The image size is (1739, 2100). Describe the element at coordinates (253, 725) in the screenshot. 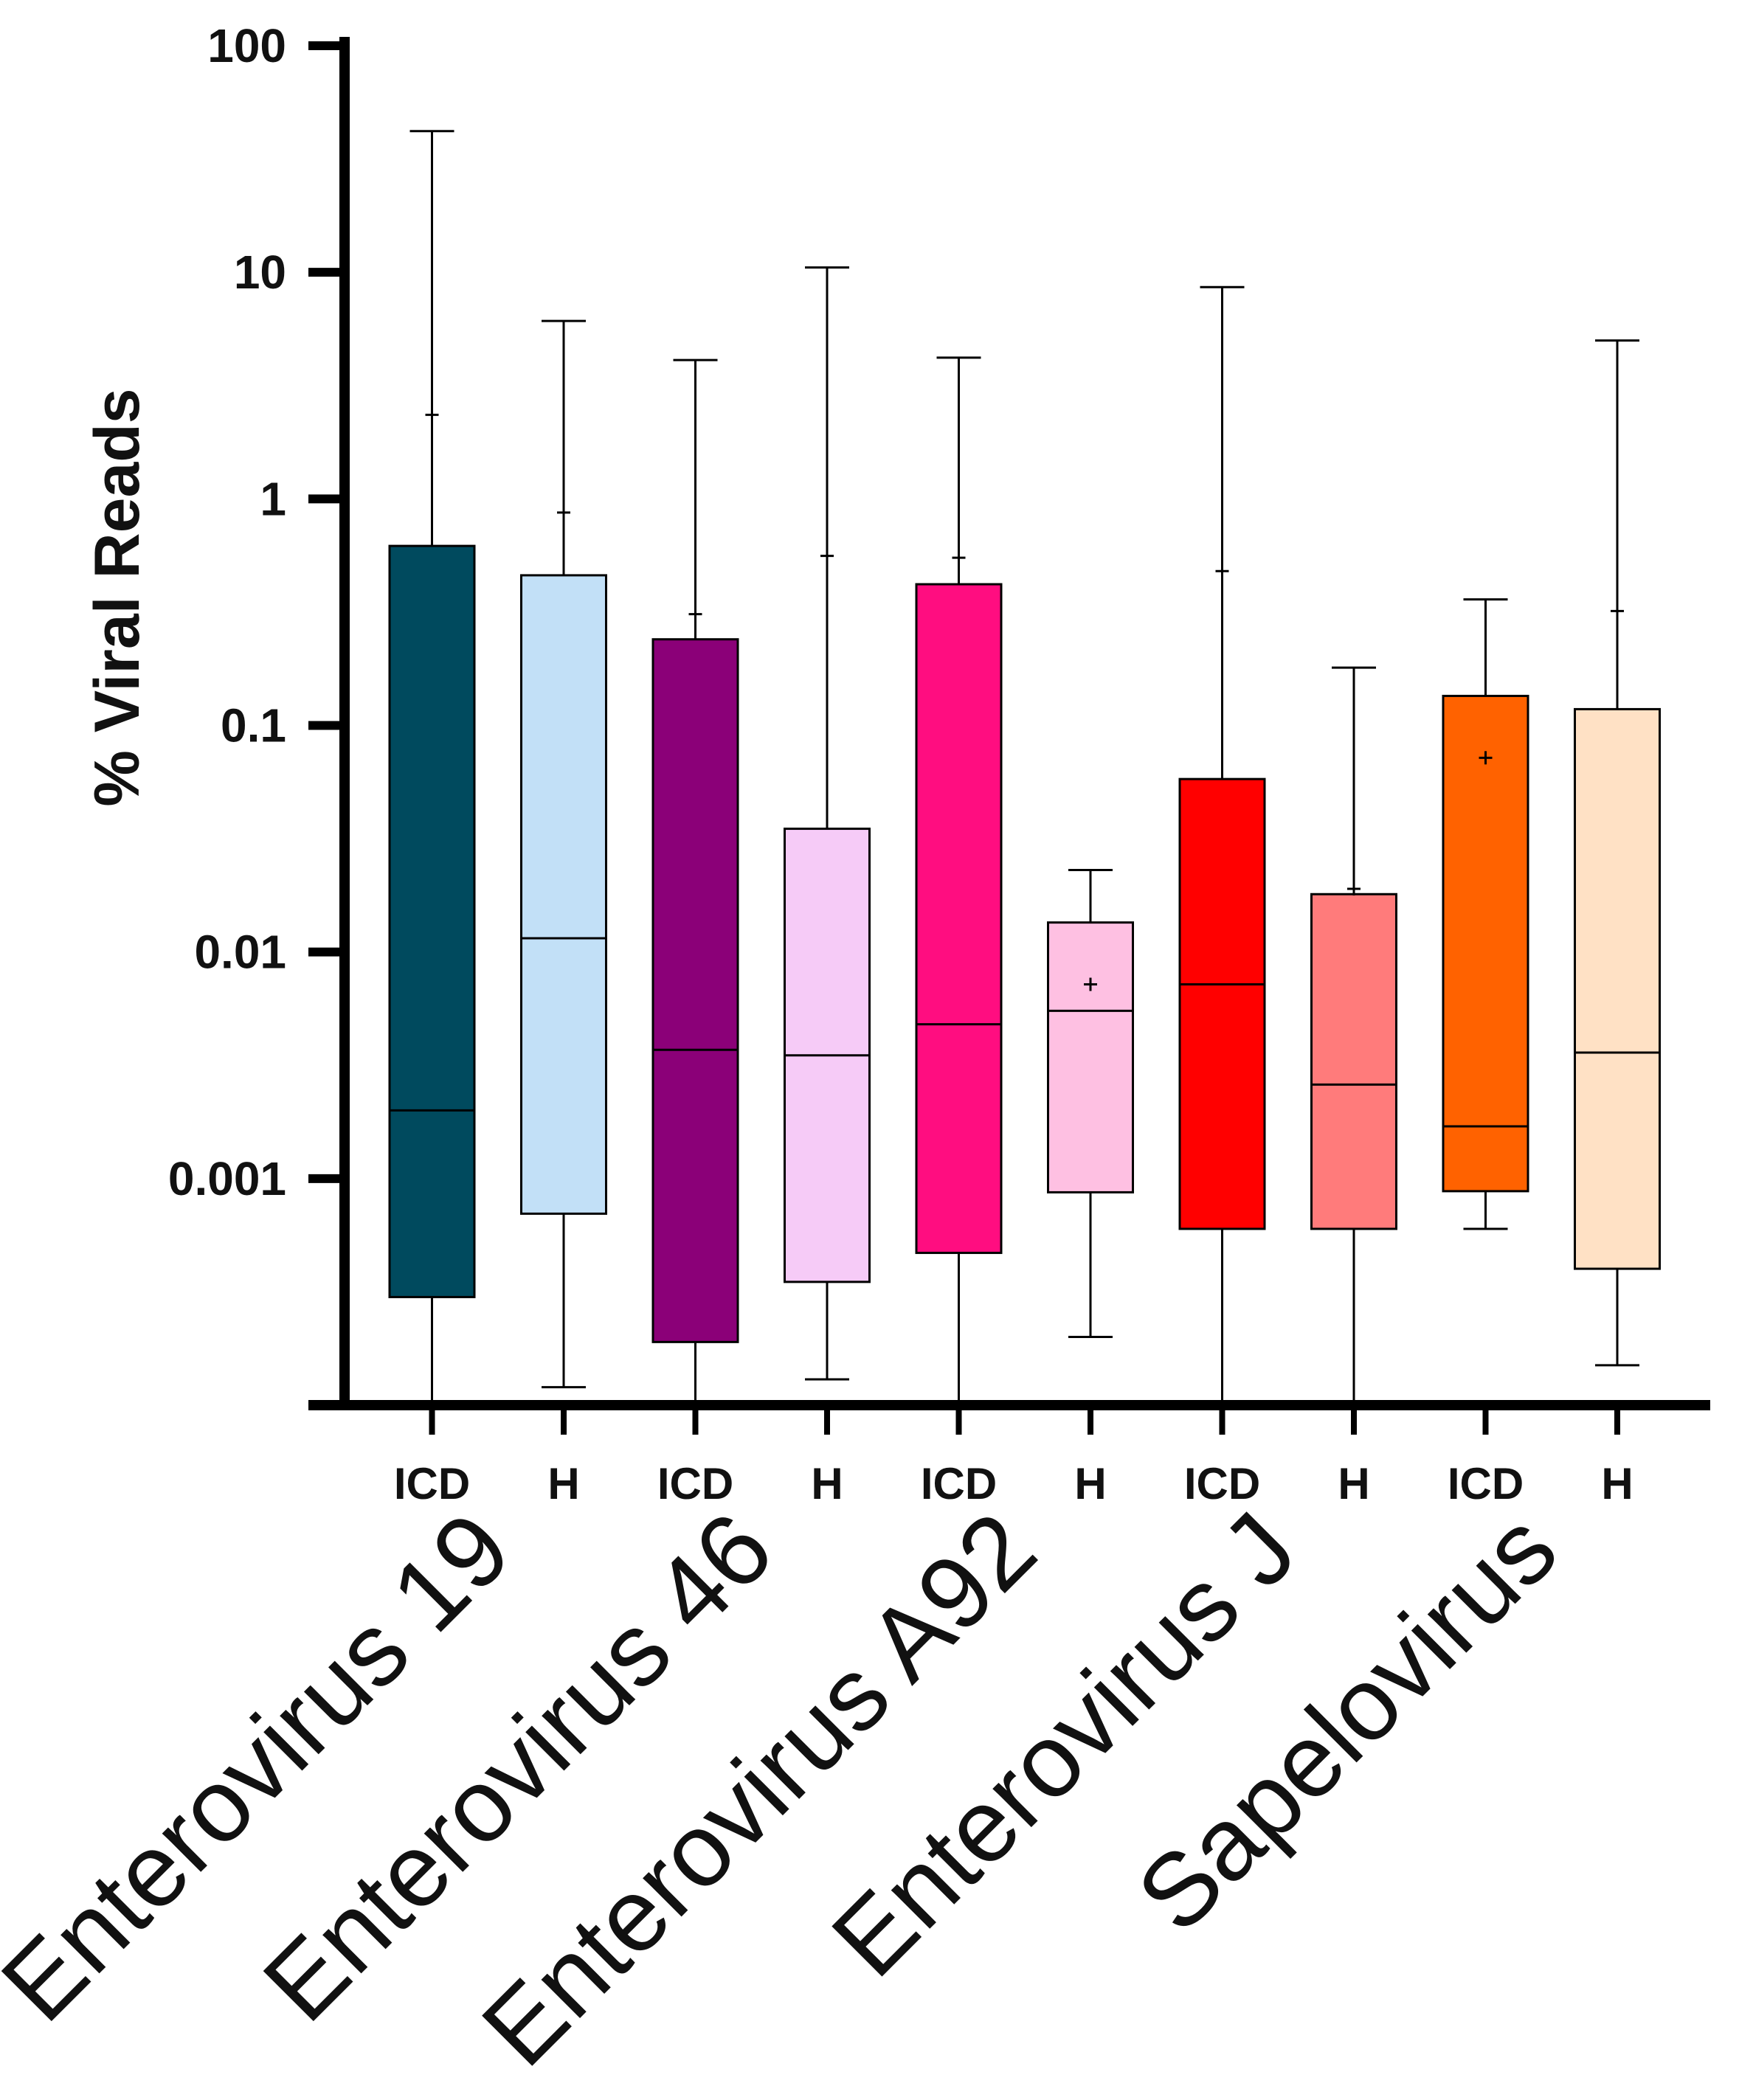

I see `y-tick-label: 0.1` at that location.